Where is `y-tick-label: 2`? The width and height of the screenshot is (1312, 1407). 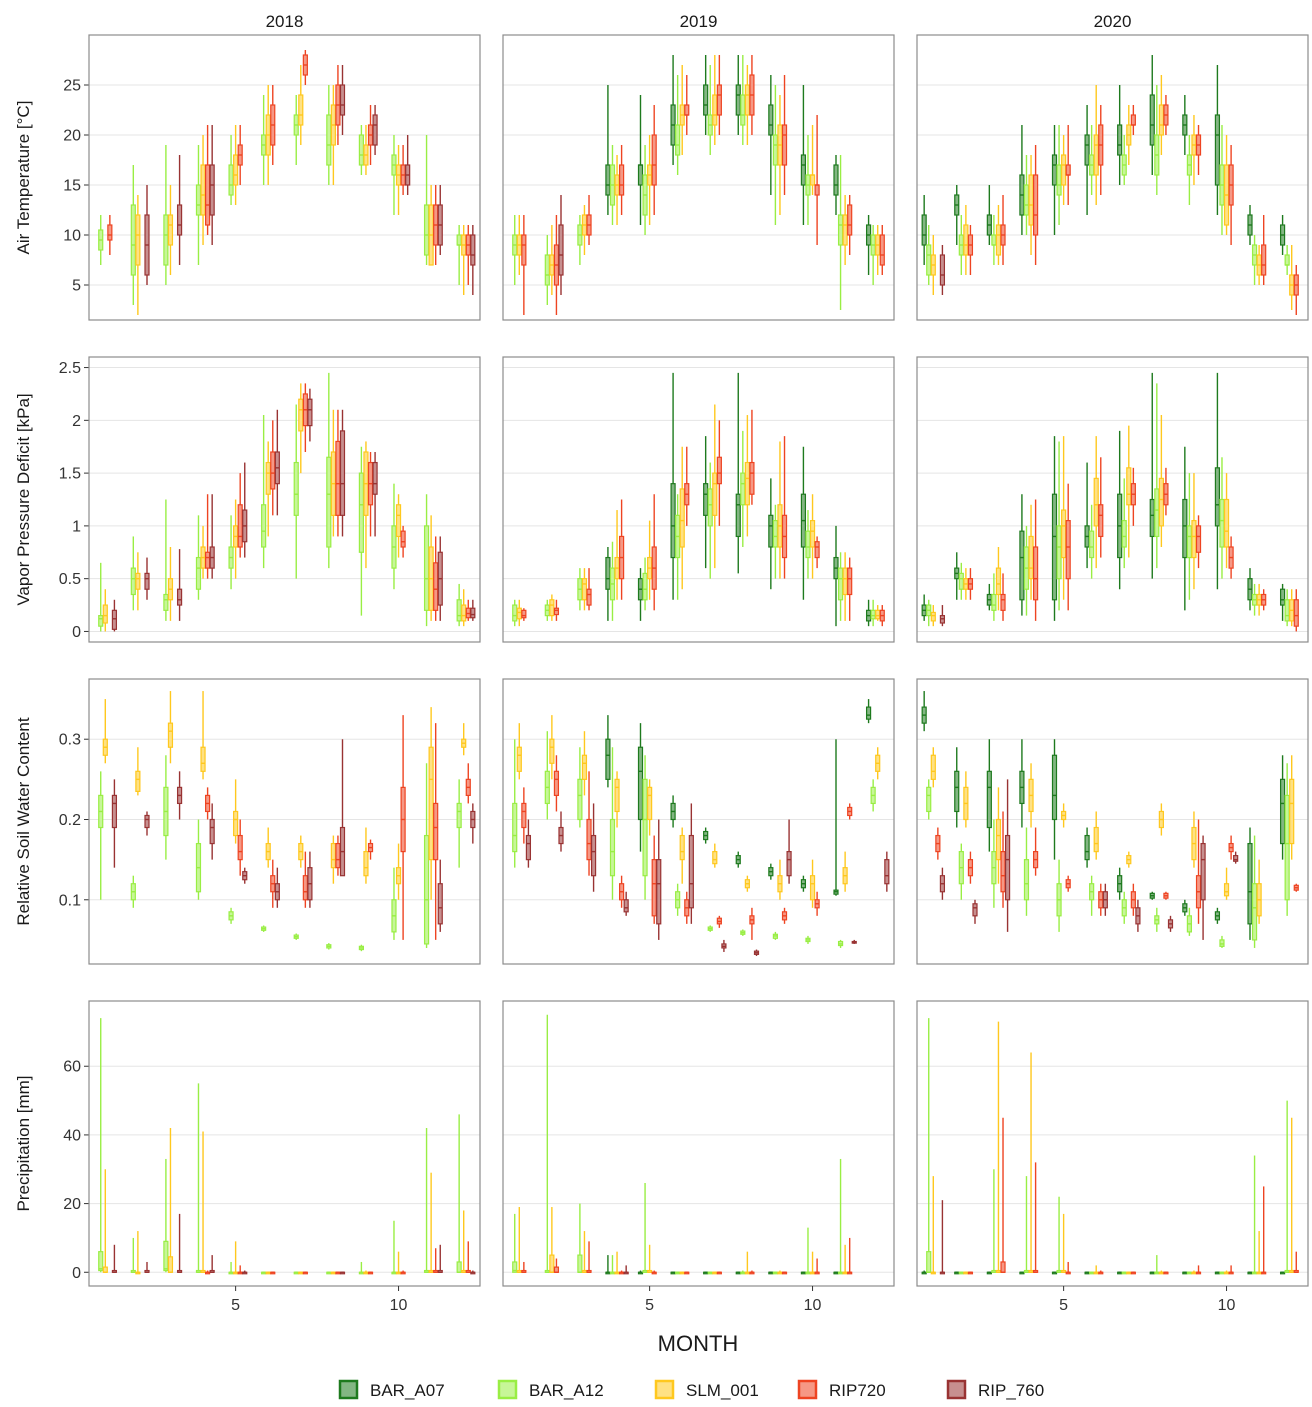
y-tick-label: 2 is located at coordinates (76, 421).